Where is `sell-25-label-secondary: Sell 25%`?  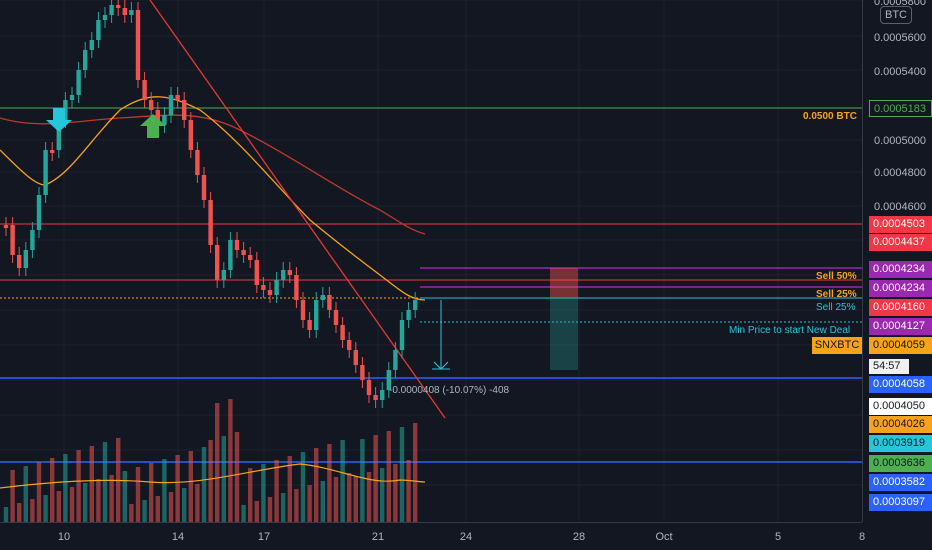 sell-25-label-secondary: Sell 25% is located at coordinates (836, 307).